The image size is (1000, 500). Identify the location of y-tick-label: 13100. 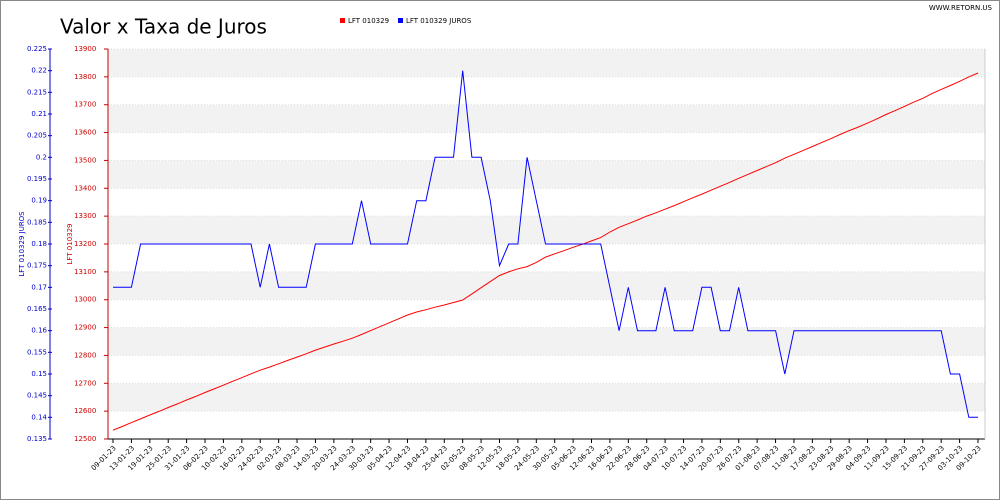
(85, 272).